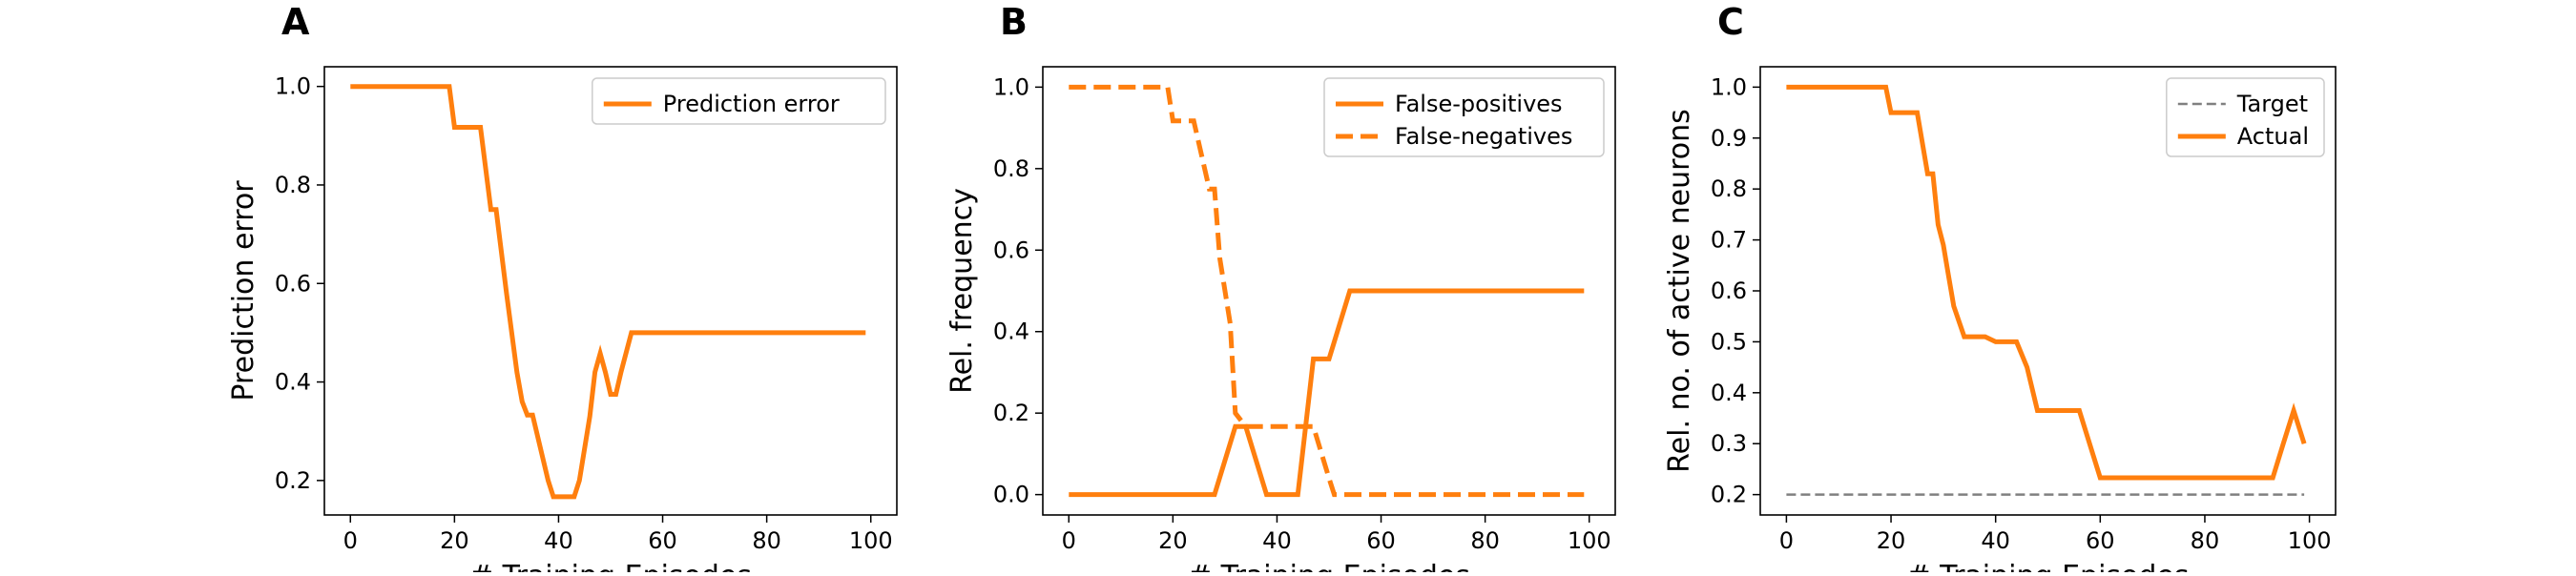 The height and width of the screenshot is (576, 2576). I want to click on y-axis-label: Prediction error, so click(243, 290).